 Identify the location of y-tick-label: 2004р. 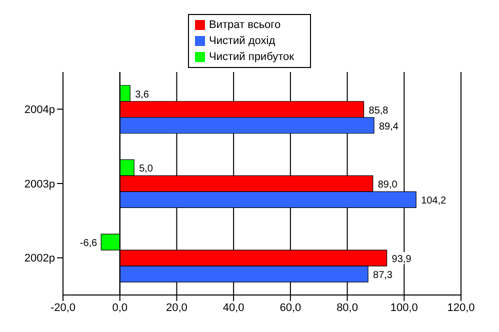
(39, 110).